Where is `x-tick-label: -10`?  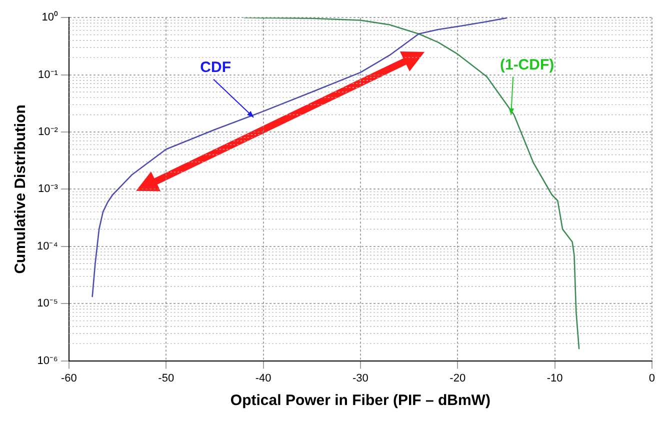
x-tick-label: -10 is located at coordinates (554, 378).